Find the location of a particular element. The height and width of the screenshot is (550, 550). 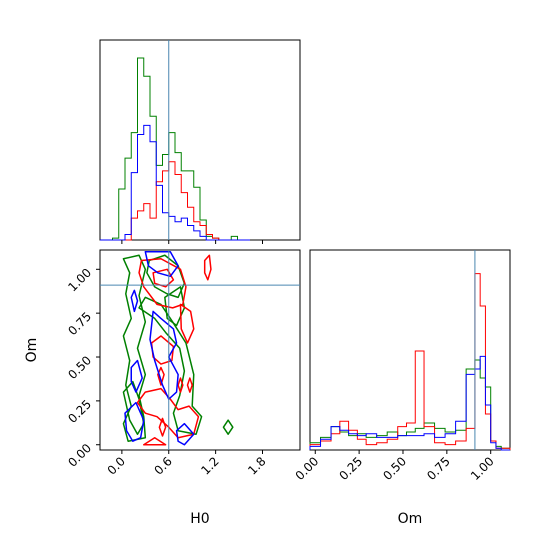

x-tick-label-om-0: 0.00 is located at coordinates (307, 468).